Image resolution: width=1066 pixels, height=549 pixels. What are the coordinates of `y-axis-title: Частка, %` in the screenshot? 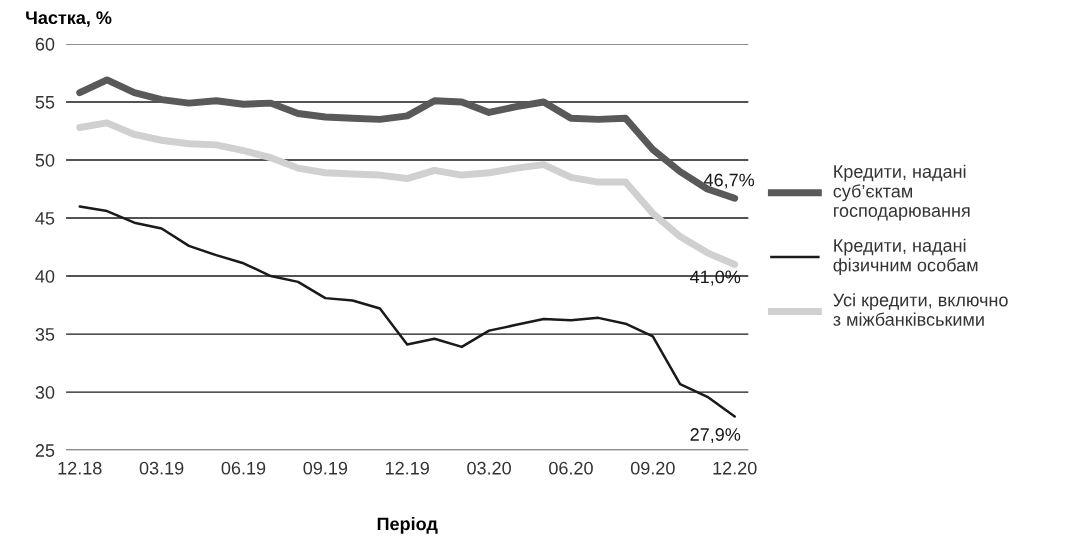 It's located at (69, 19).